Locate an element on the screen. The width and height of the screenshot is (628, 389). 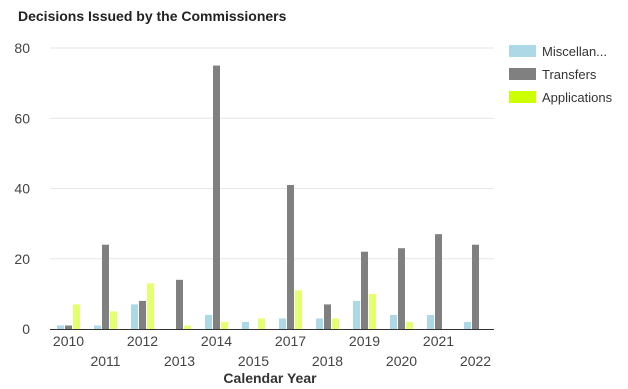
legend-label: Applications is located at coordinates (577, 97).